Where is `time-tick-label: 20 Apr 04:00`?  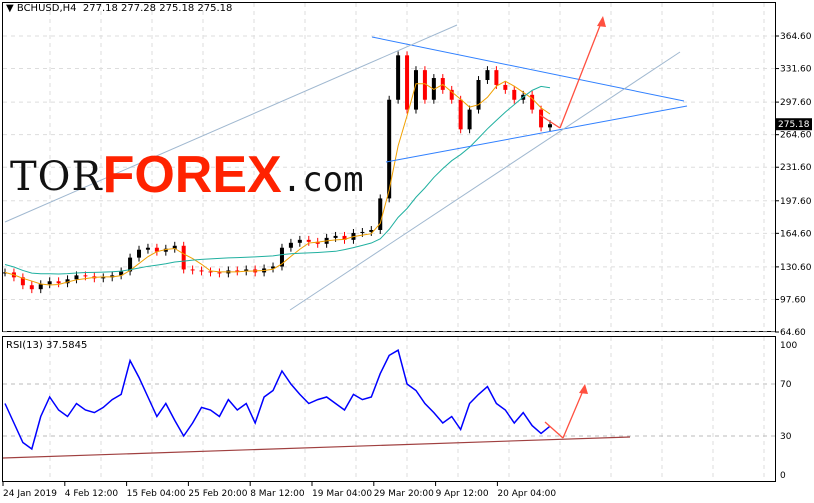
time-tick-label: 20 Apr 04:00 is located at coordinates (526, 494).